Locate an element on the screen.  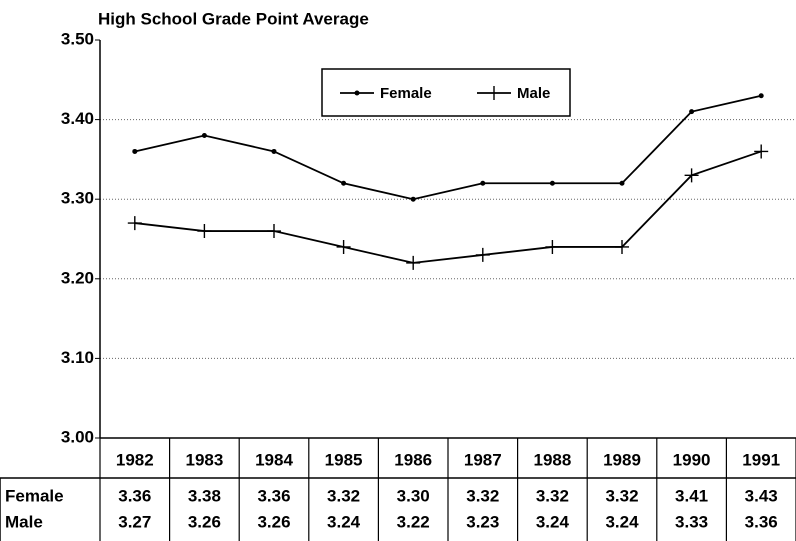
table-value: 3.43 is located at coordinates (761, 495).